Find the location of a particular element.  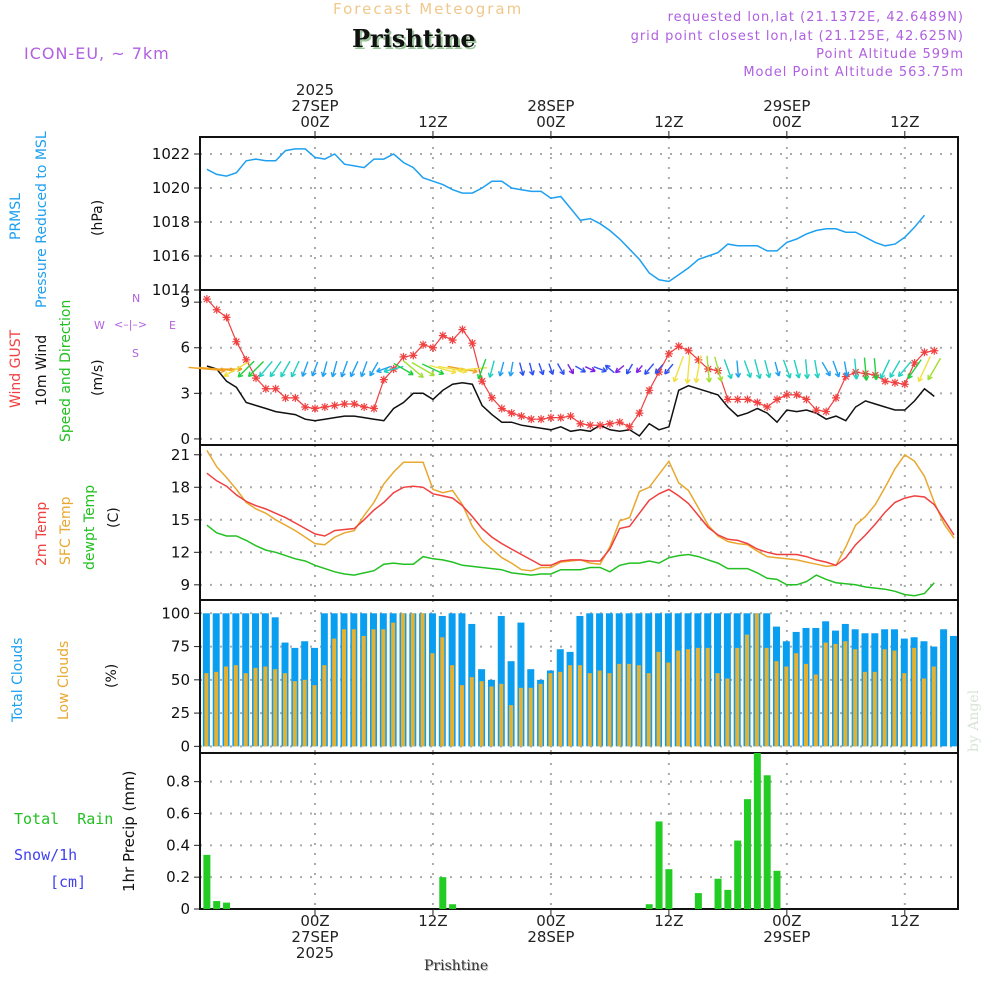

chart-supertitle: Forecast Meteogram is located at coordinates (428, 9).